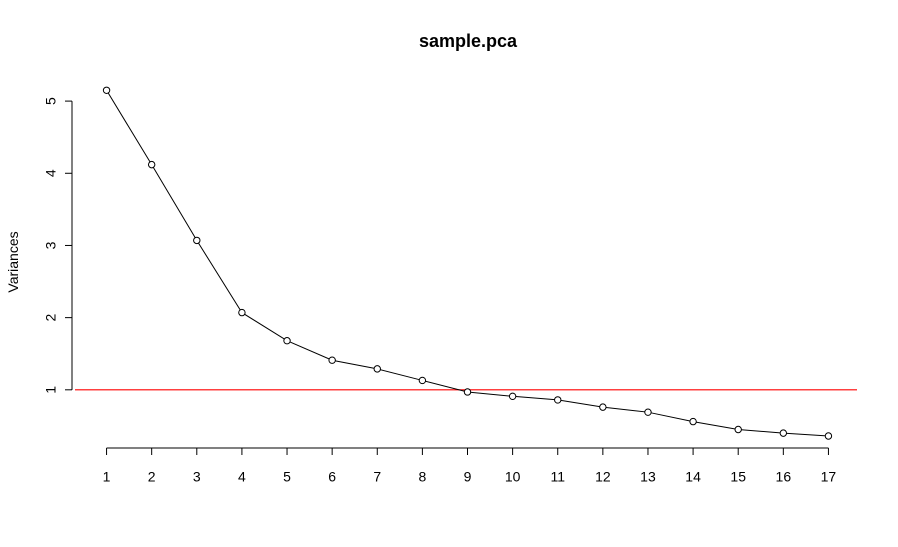 This screenshot has height=547, width=898. Describe the element at coordinates (784, 477) in the screenshot. I see `x-tick-label: 16` at that location.